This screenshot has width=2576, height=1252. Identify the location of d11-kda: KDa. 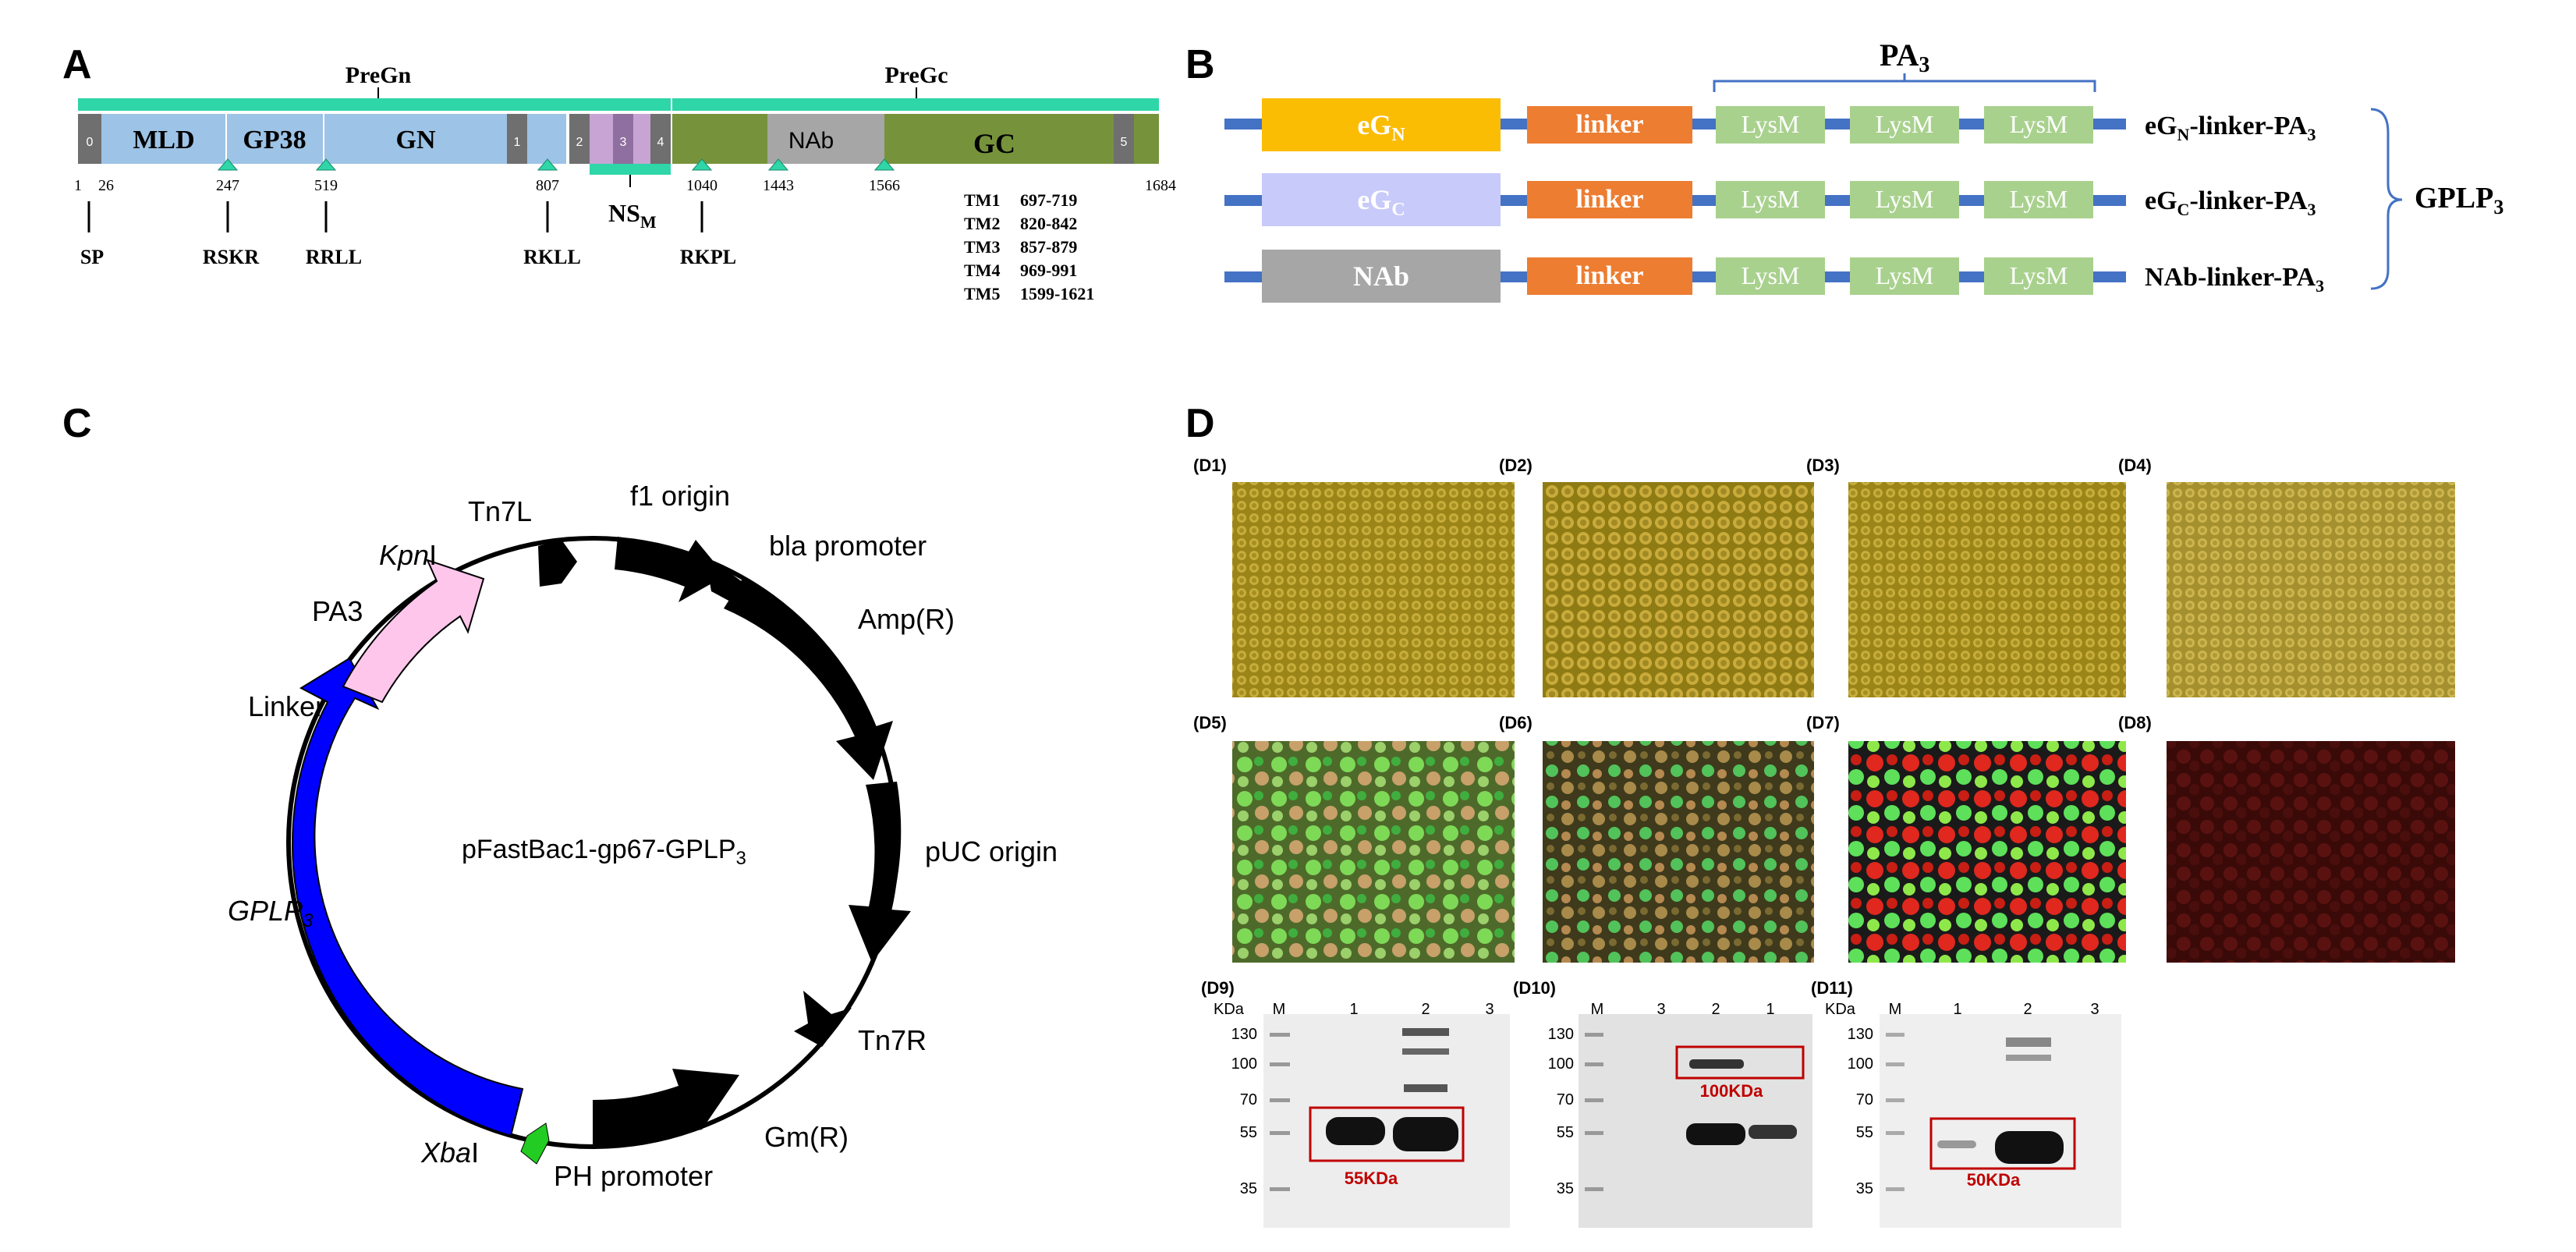
(1840, 1009).